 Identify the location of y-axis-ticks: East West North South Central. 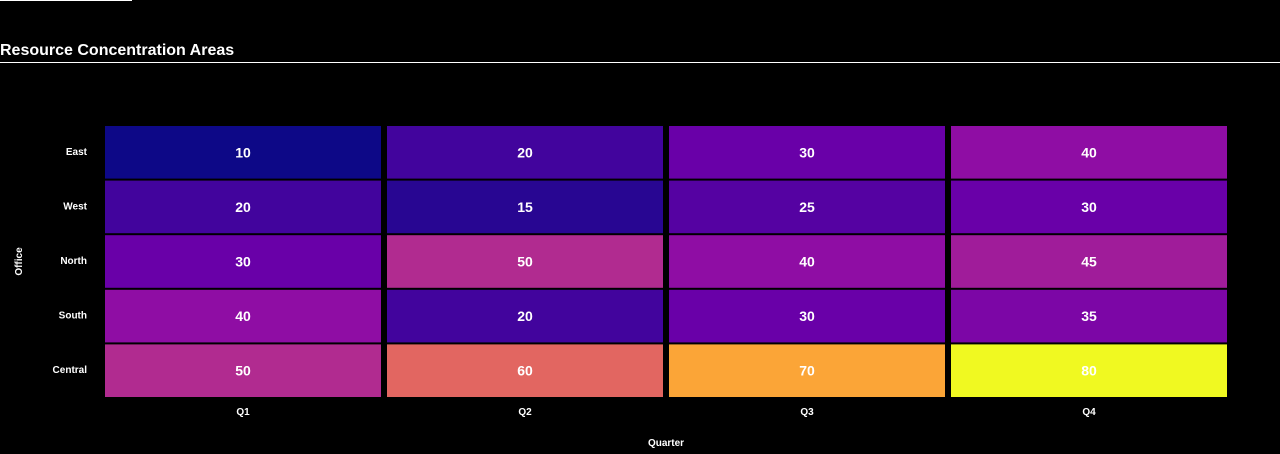
(70, 261).